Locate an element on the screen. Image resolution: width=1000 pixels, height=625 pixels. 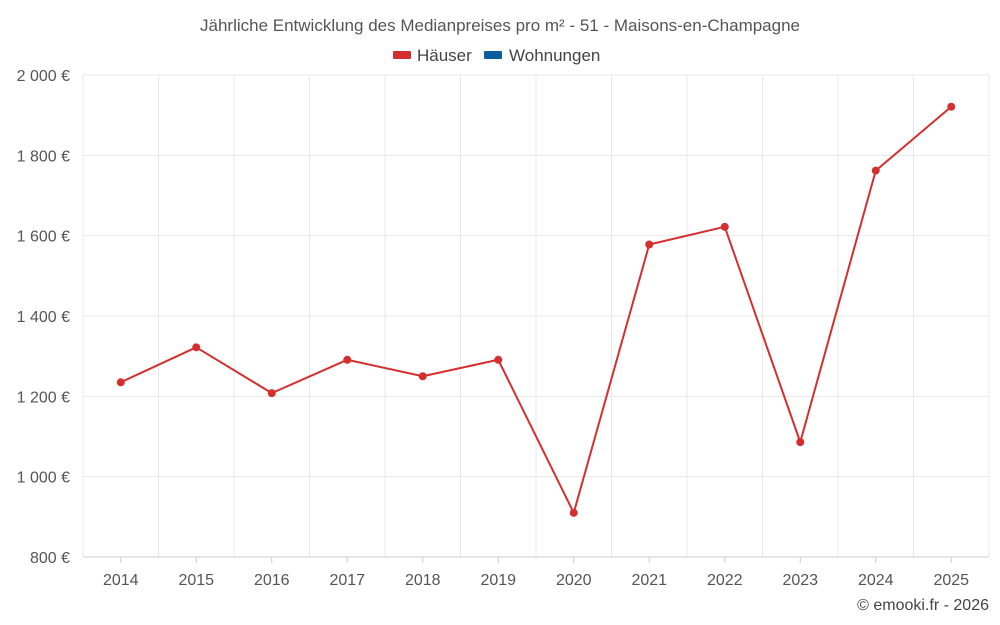
x-tick-label: 2015 is located at coordinates (196, 580).